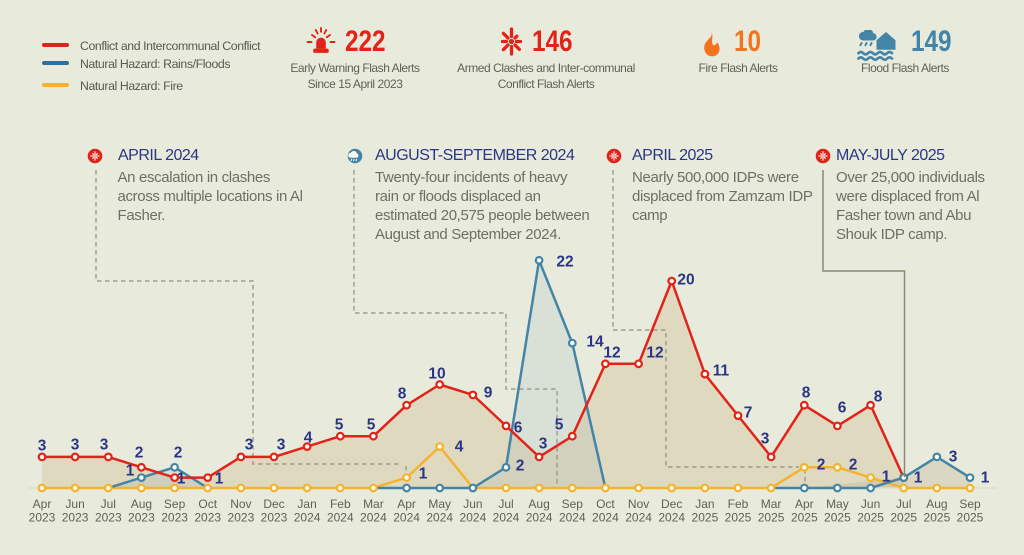 This screenshot has width=1024, height=555. Describe the element at coordinates (564, 262) in the screenshot. I see `svg-text: 22` at that location.